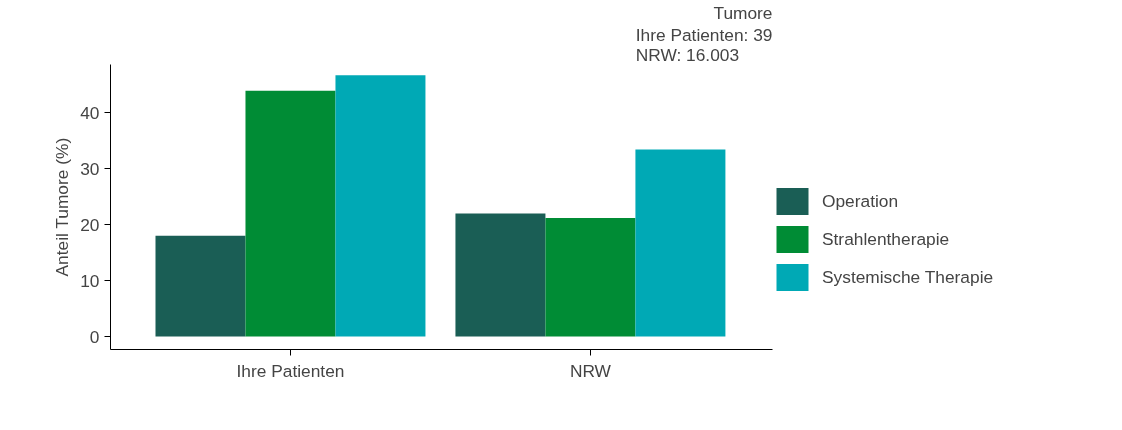 This screenshot has width=1122, height=430. Describe the element at coordinates (908, 277) in the screenshot. I see `legend-label: Systemische Therapie` at that location.